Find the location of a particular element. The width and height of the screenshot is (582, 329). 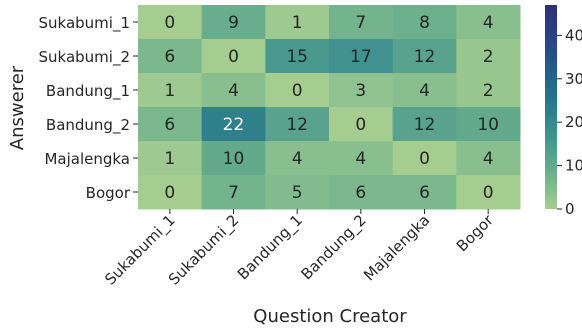

x-tick-label: Bogor is located at coordinates (475, 233).